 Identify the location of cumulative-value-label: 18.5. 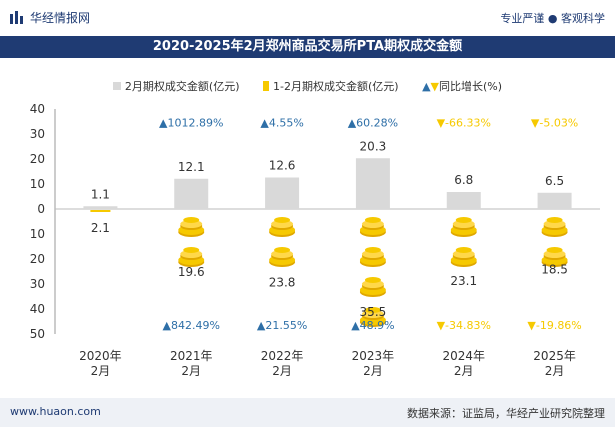
(554, 269).